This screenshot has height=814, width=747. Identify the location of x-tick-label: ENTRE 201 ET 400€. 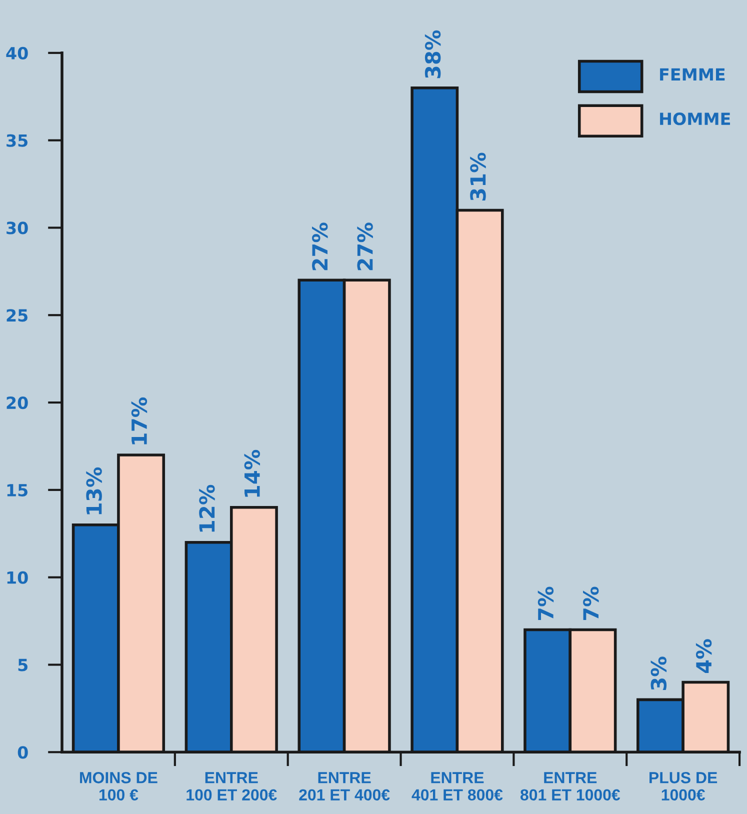
(344, 786).